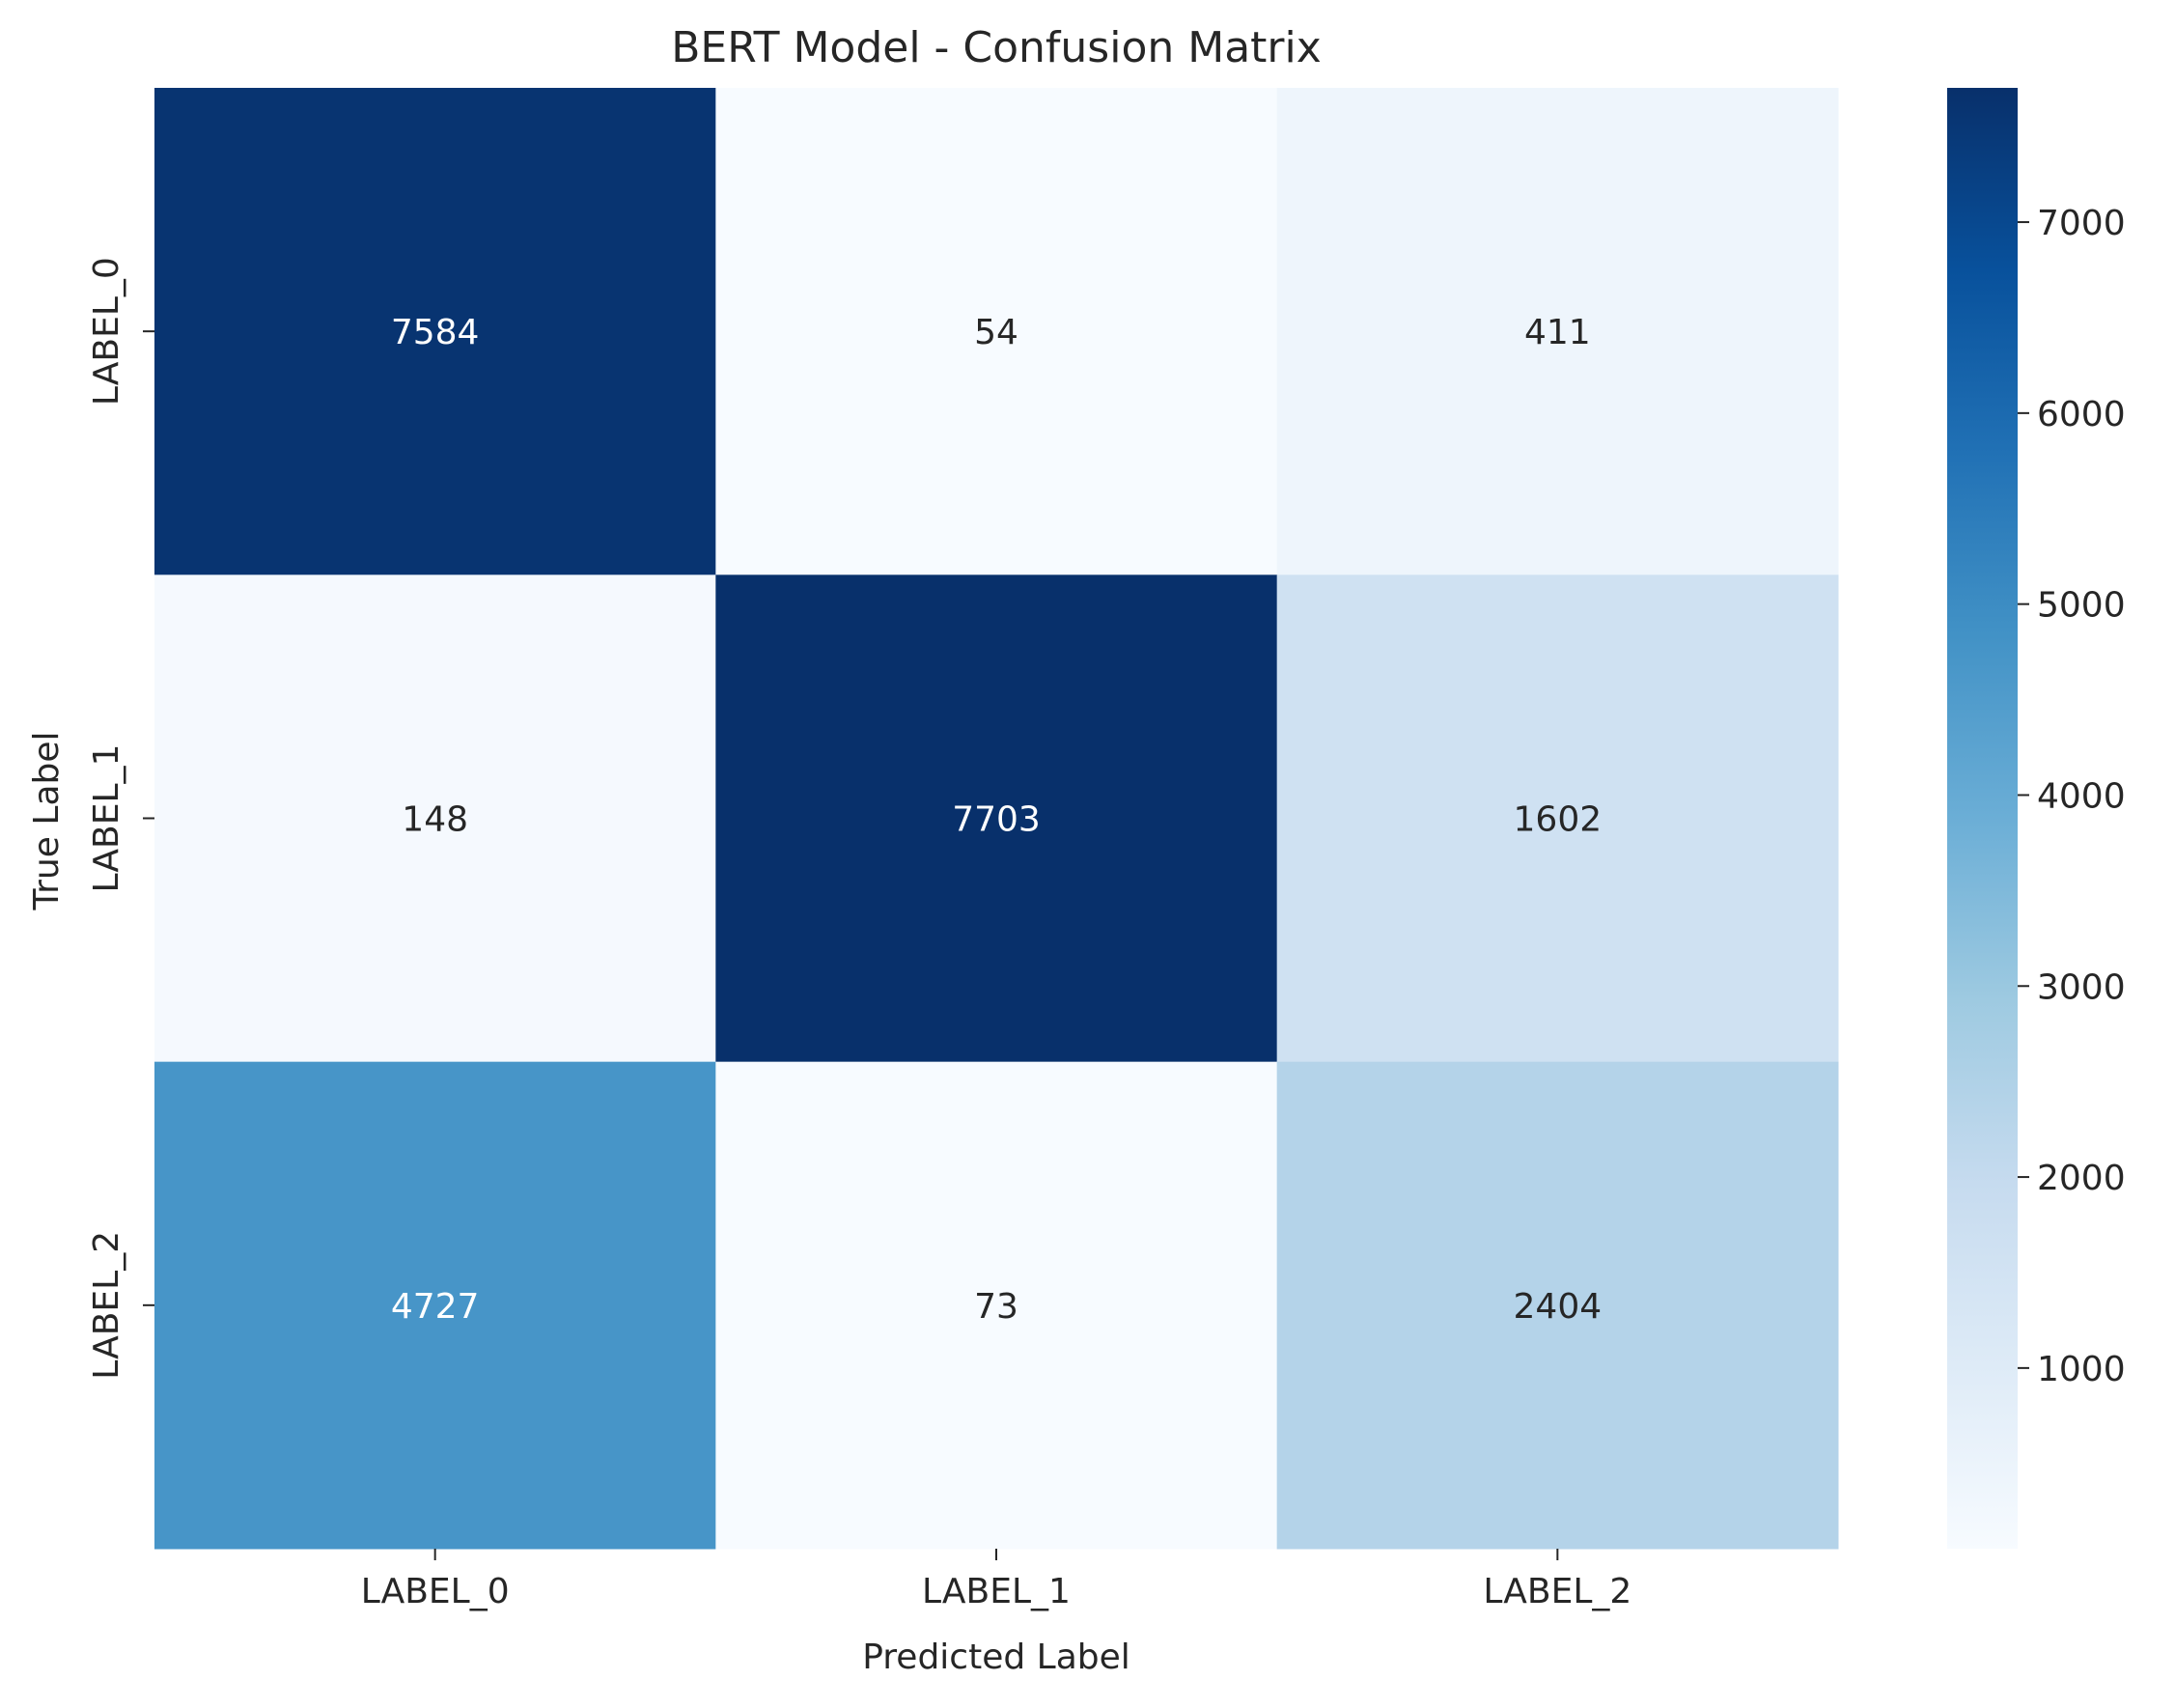 The height and width of the screenshot is (1708, 2175). Describe the element at coordinates (106, 331) in the screenshot. I see `y-tick-label: LABEL_0` at that location.